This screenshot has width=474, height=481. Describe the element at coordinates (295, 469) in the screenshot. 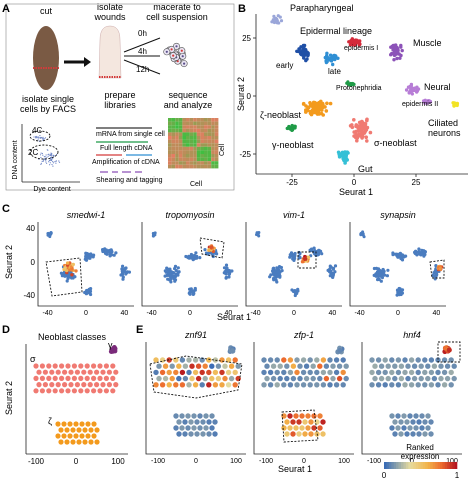

I see `e-xlabel: Seurat 1` at that location.